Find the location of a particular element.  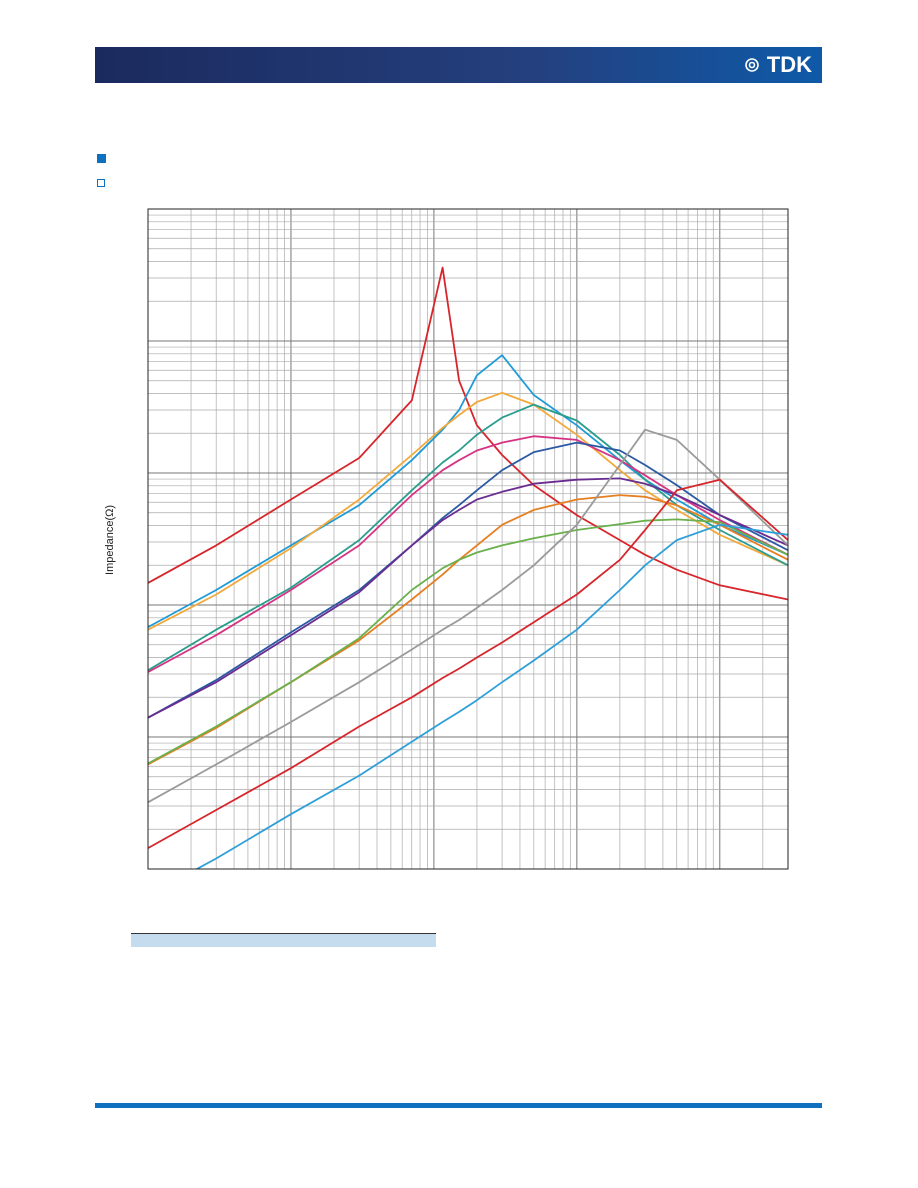

header-bar is located at coordinates (458, 65).